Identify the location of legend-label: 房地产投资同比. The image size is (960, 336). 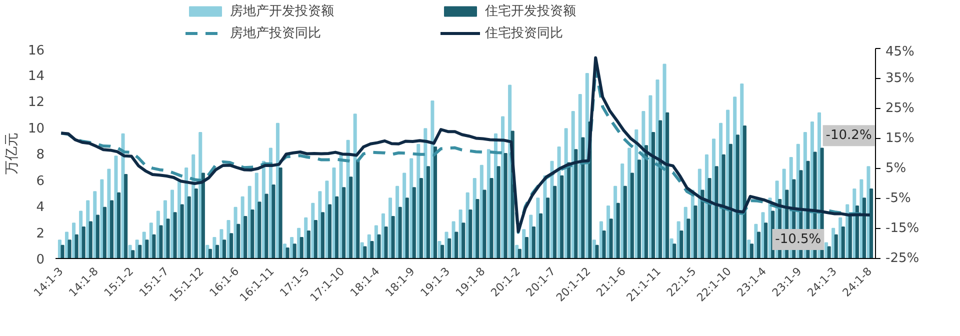
(276, 33).